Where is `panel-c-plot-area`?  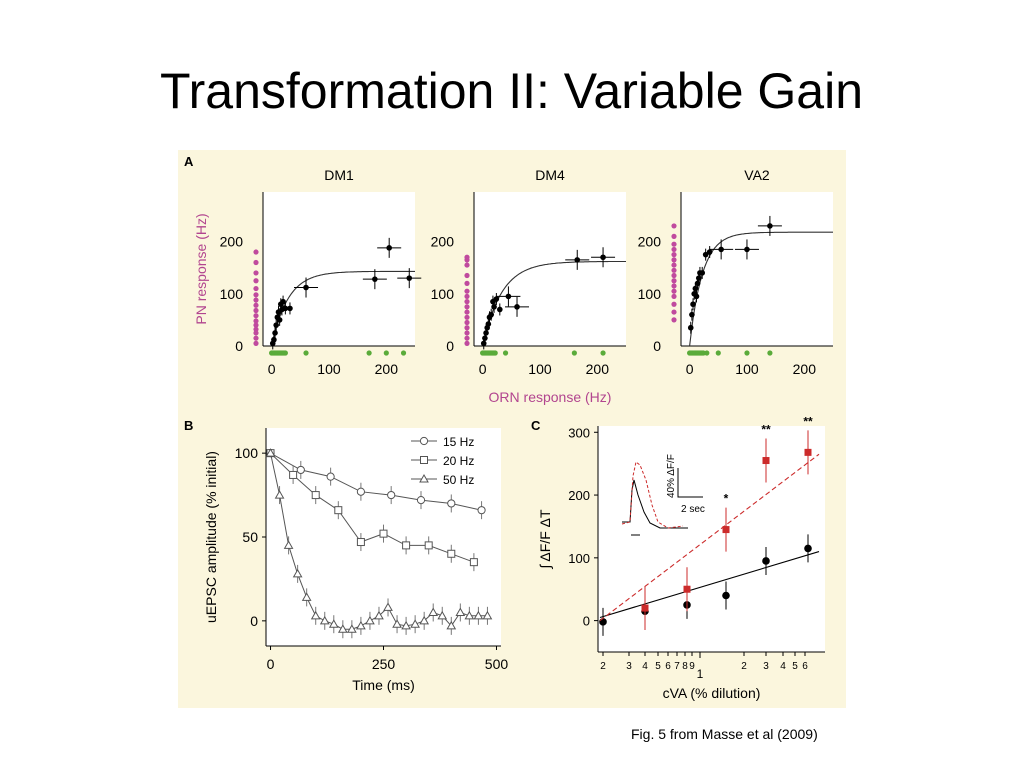
panel-c-plot-area is located at coordinates (711, 539).